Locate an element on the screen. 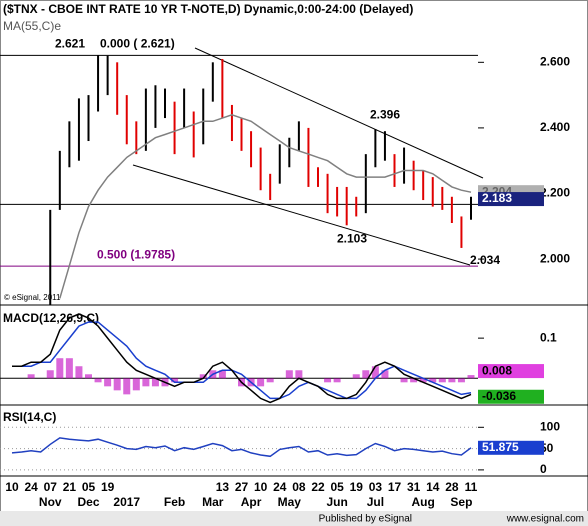 This screenshot has width=588, height=526. x-tick-label: 08 is located at coordinates (299, 487).